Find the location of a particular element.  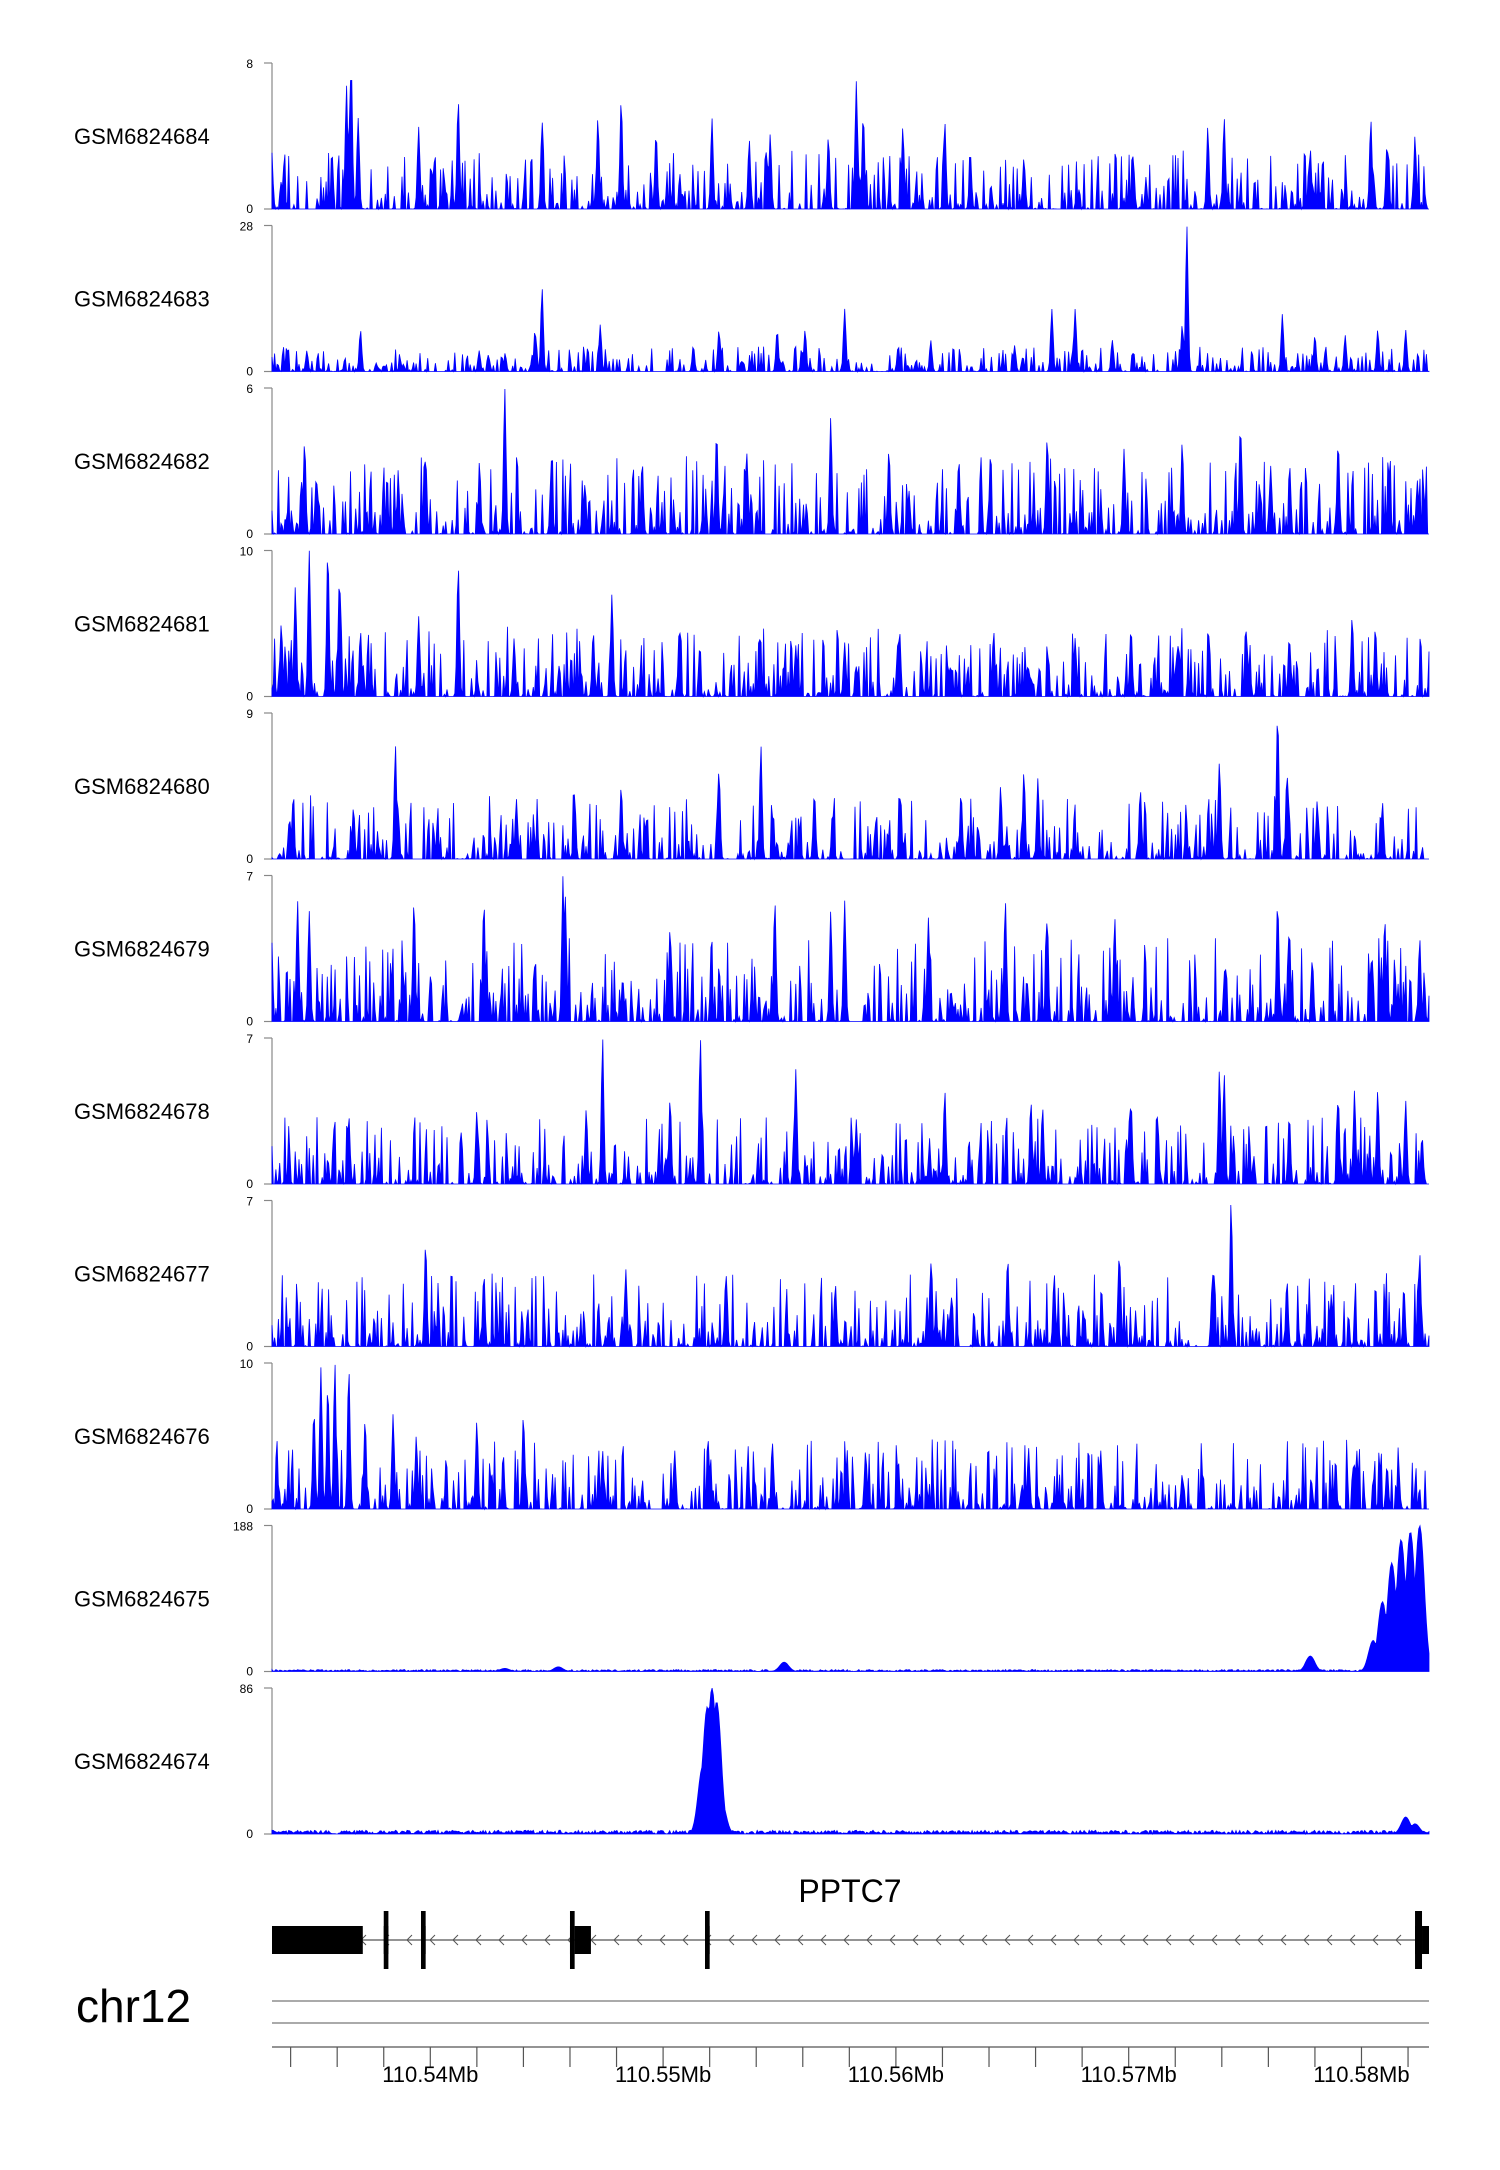

track-GSM6824674: GSM6824674 86 0 is located at coordinates (752, 1761).